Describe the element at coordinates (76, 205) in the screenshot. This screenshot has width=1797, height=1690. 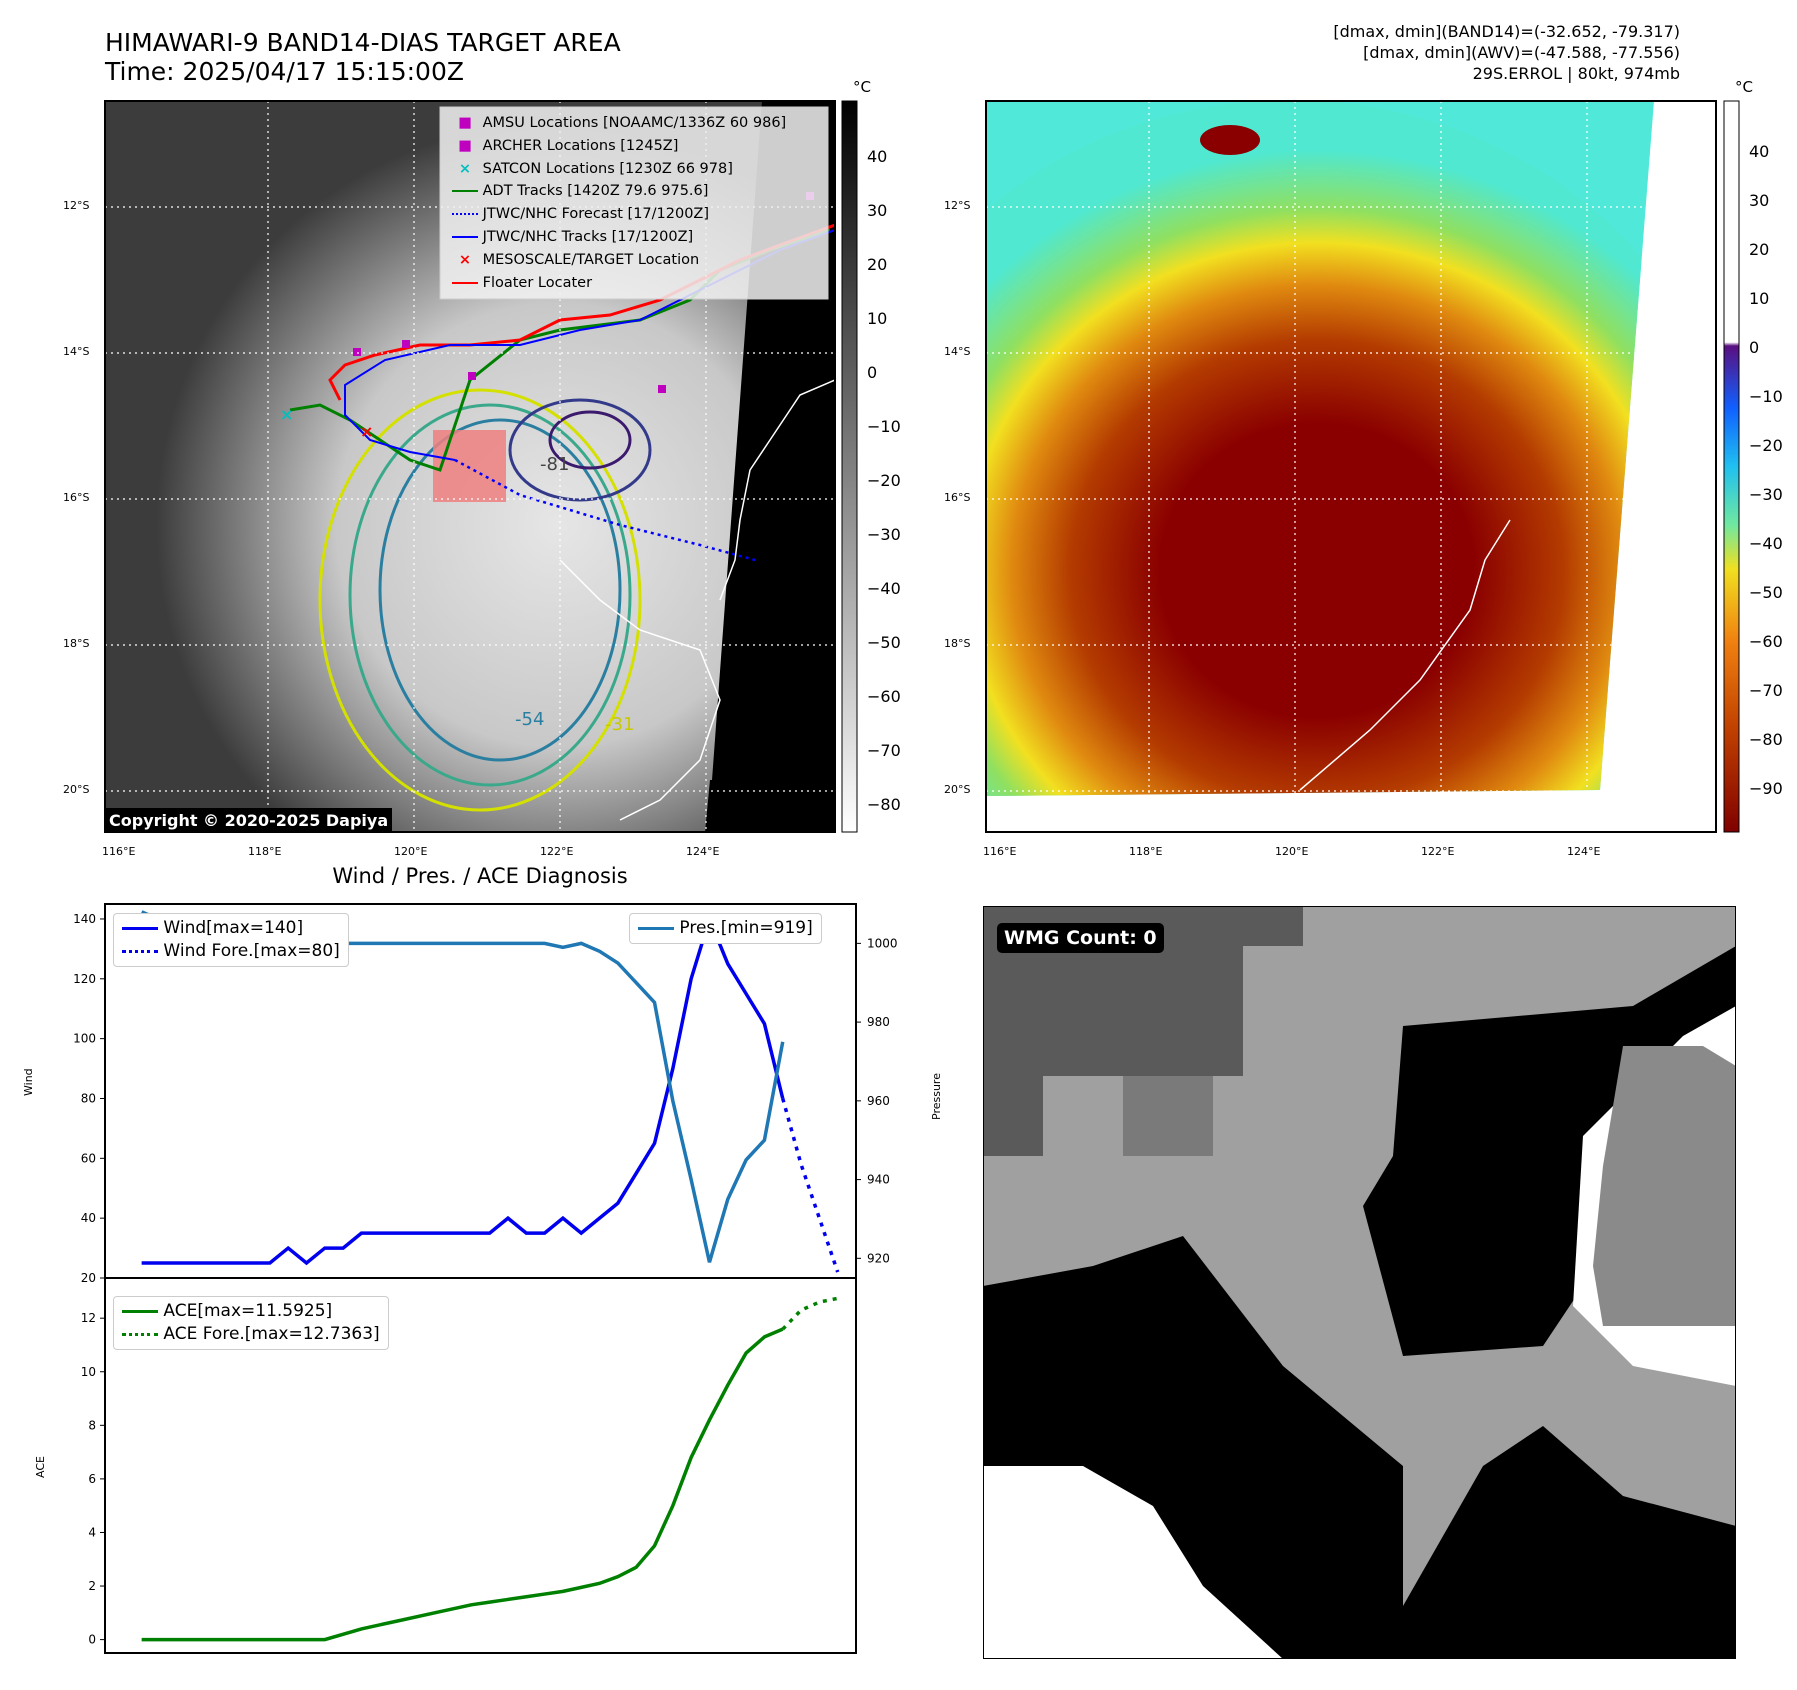
I see `lat-label: 12°S` at that location.